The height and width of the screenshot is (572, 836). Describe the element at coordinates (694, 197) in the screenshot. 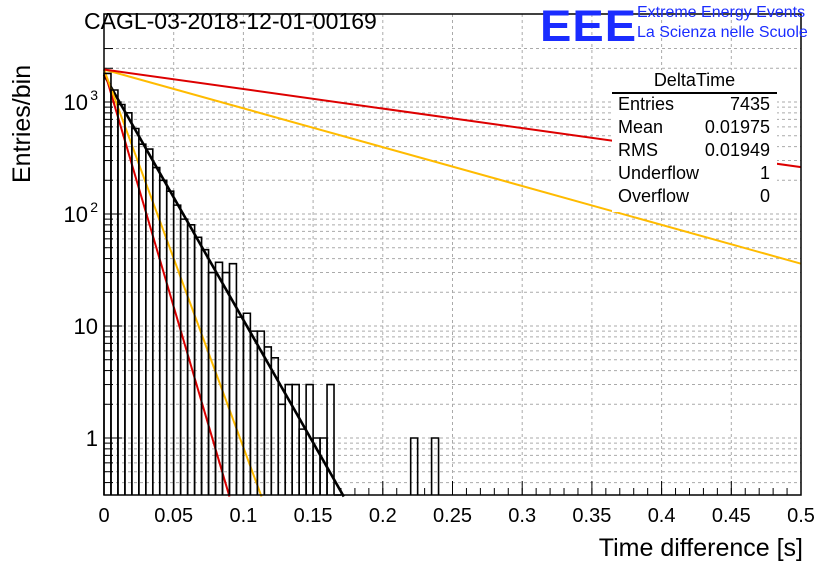

I see `stats-row-overflow: Overflow 0` at that location.